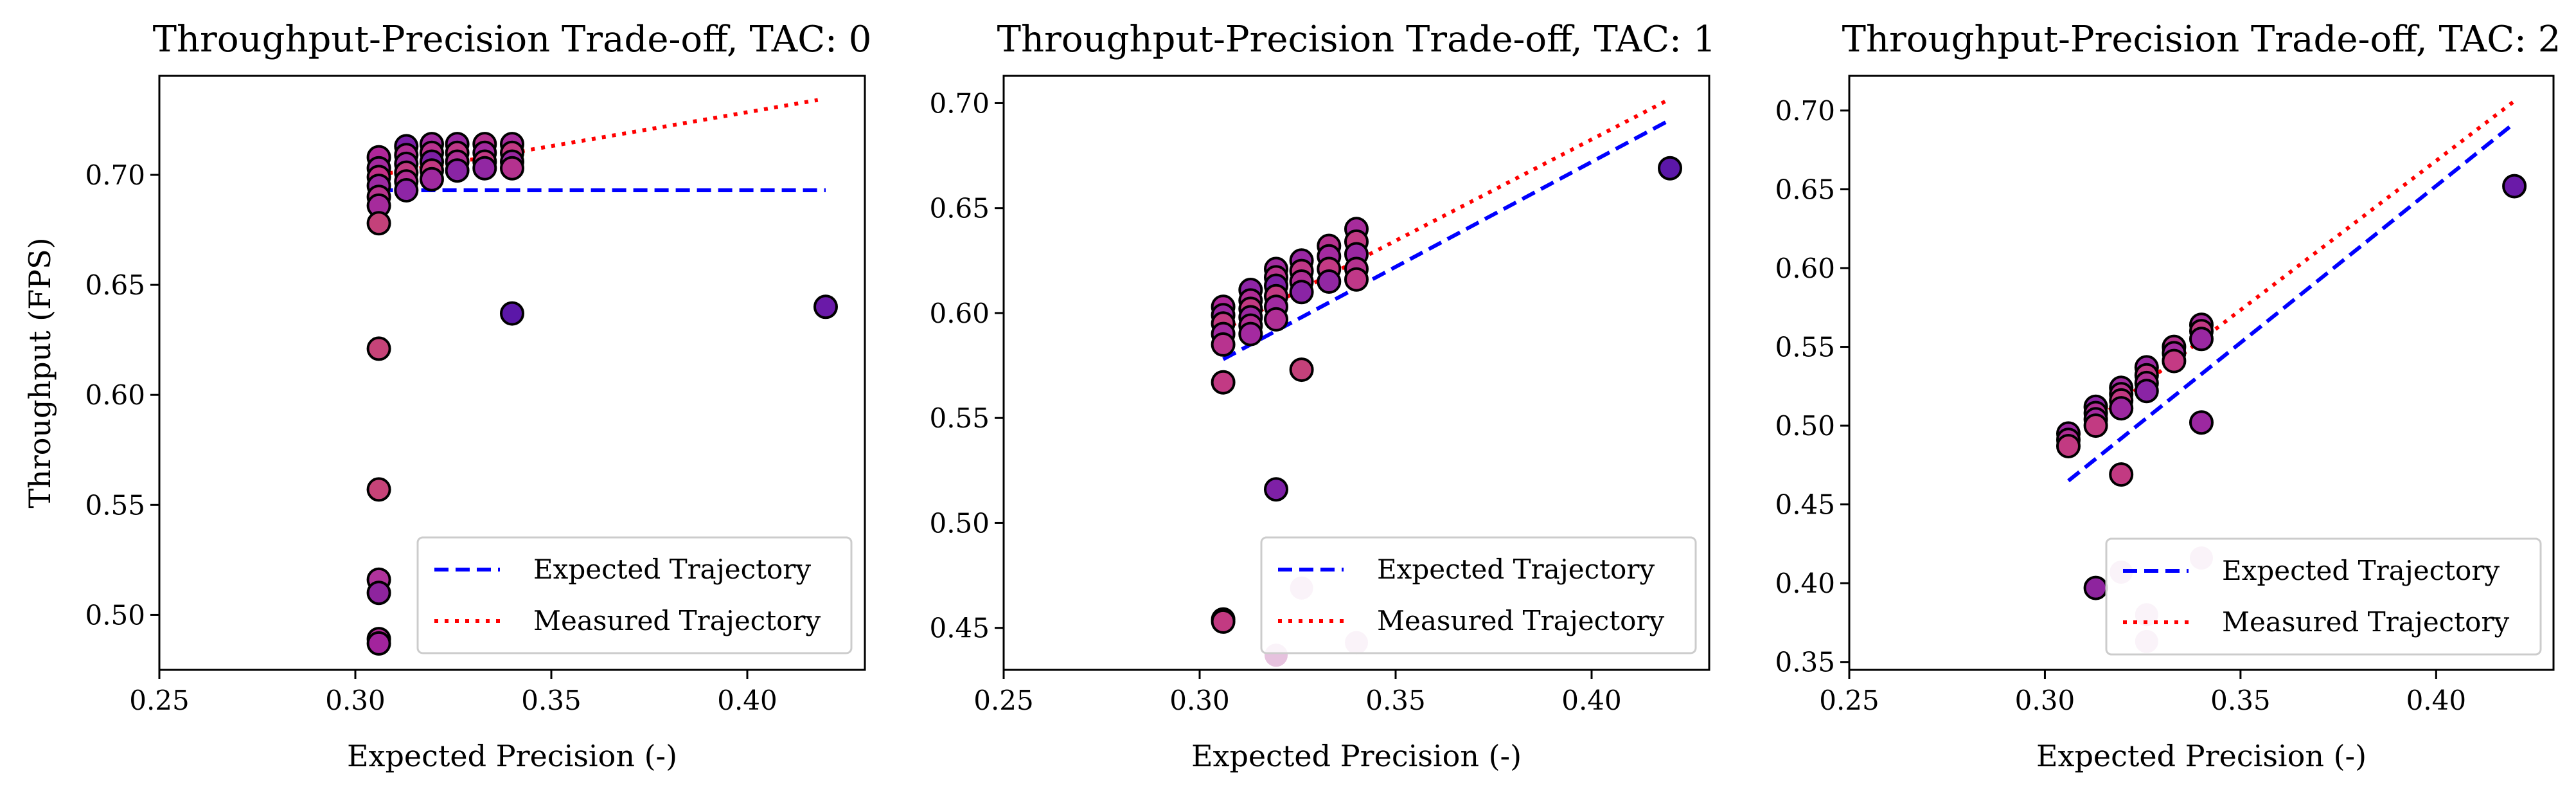 The width and height of the screenshot is (2576, 801). Describe the element at coordinates (40, 373) in the screenshot. I see `y-axis-label: Throughput (FPS)` at that location.